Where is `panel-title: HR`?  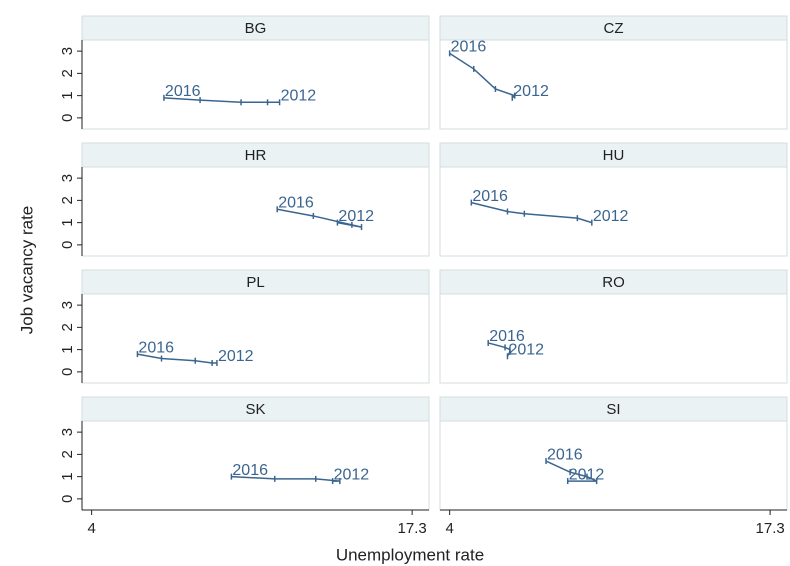
panel-title: HR is located at coordinates (256, 155).